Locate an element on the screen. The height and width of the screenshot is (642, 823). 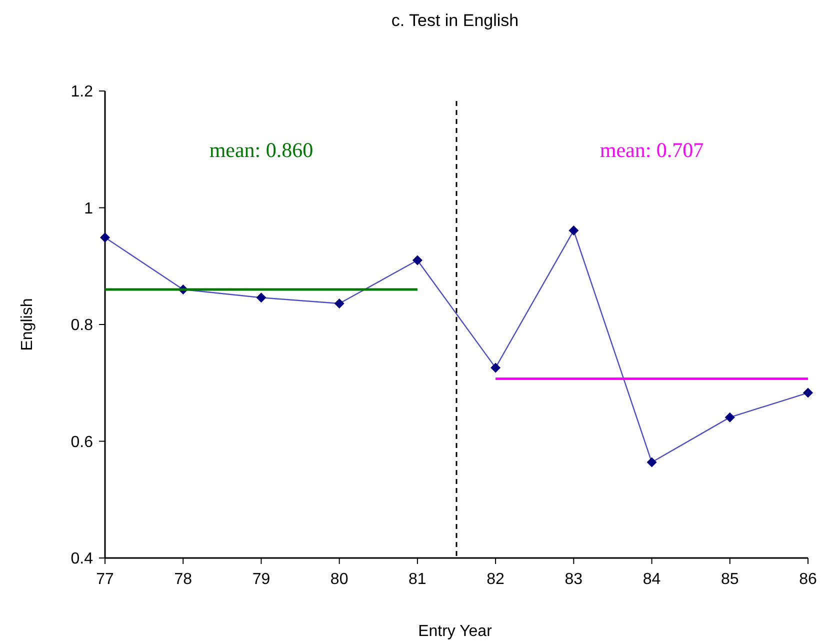
x-tick-label: 84 is located at coordinates (651, 579).